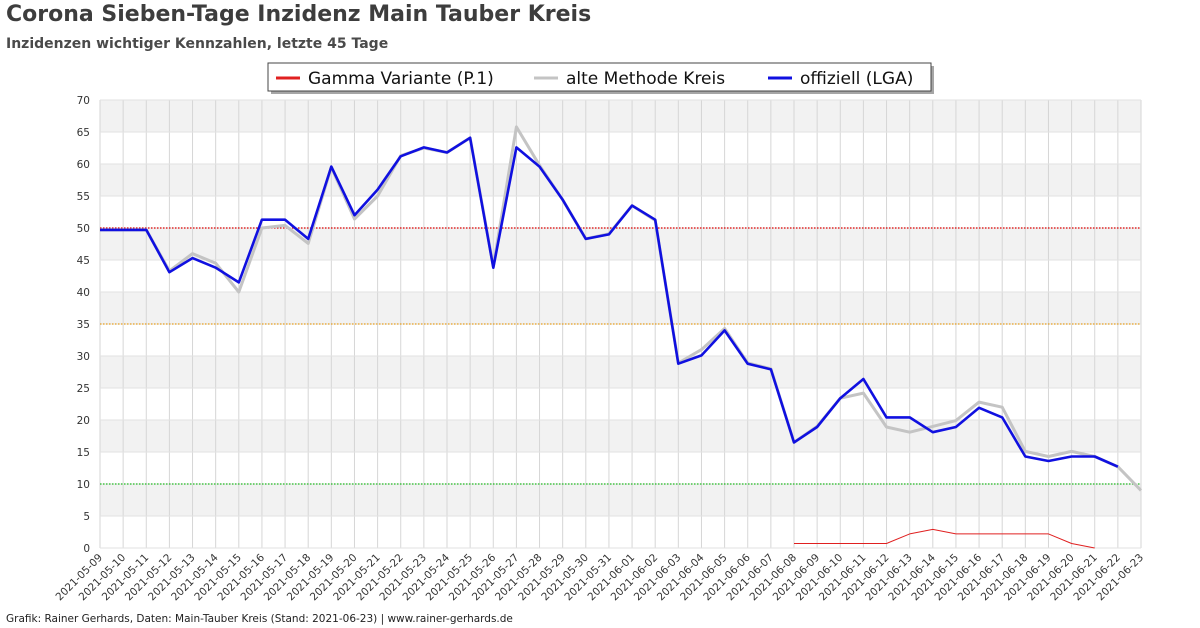 The width and height of the screenshot is (1200, 628). I want to click on y-tick-label: 5, so click(86, 517).